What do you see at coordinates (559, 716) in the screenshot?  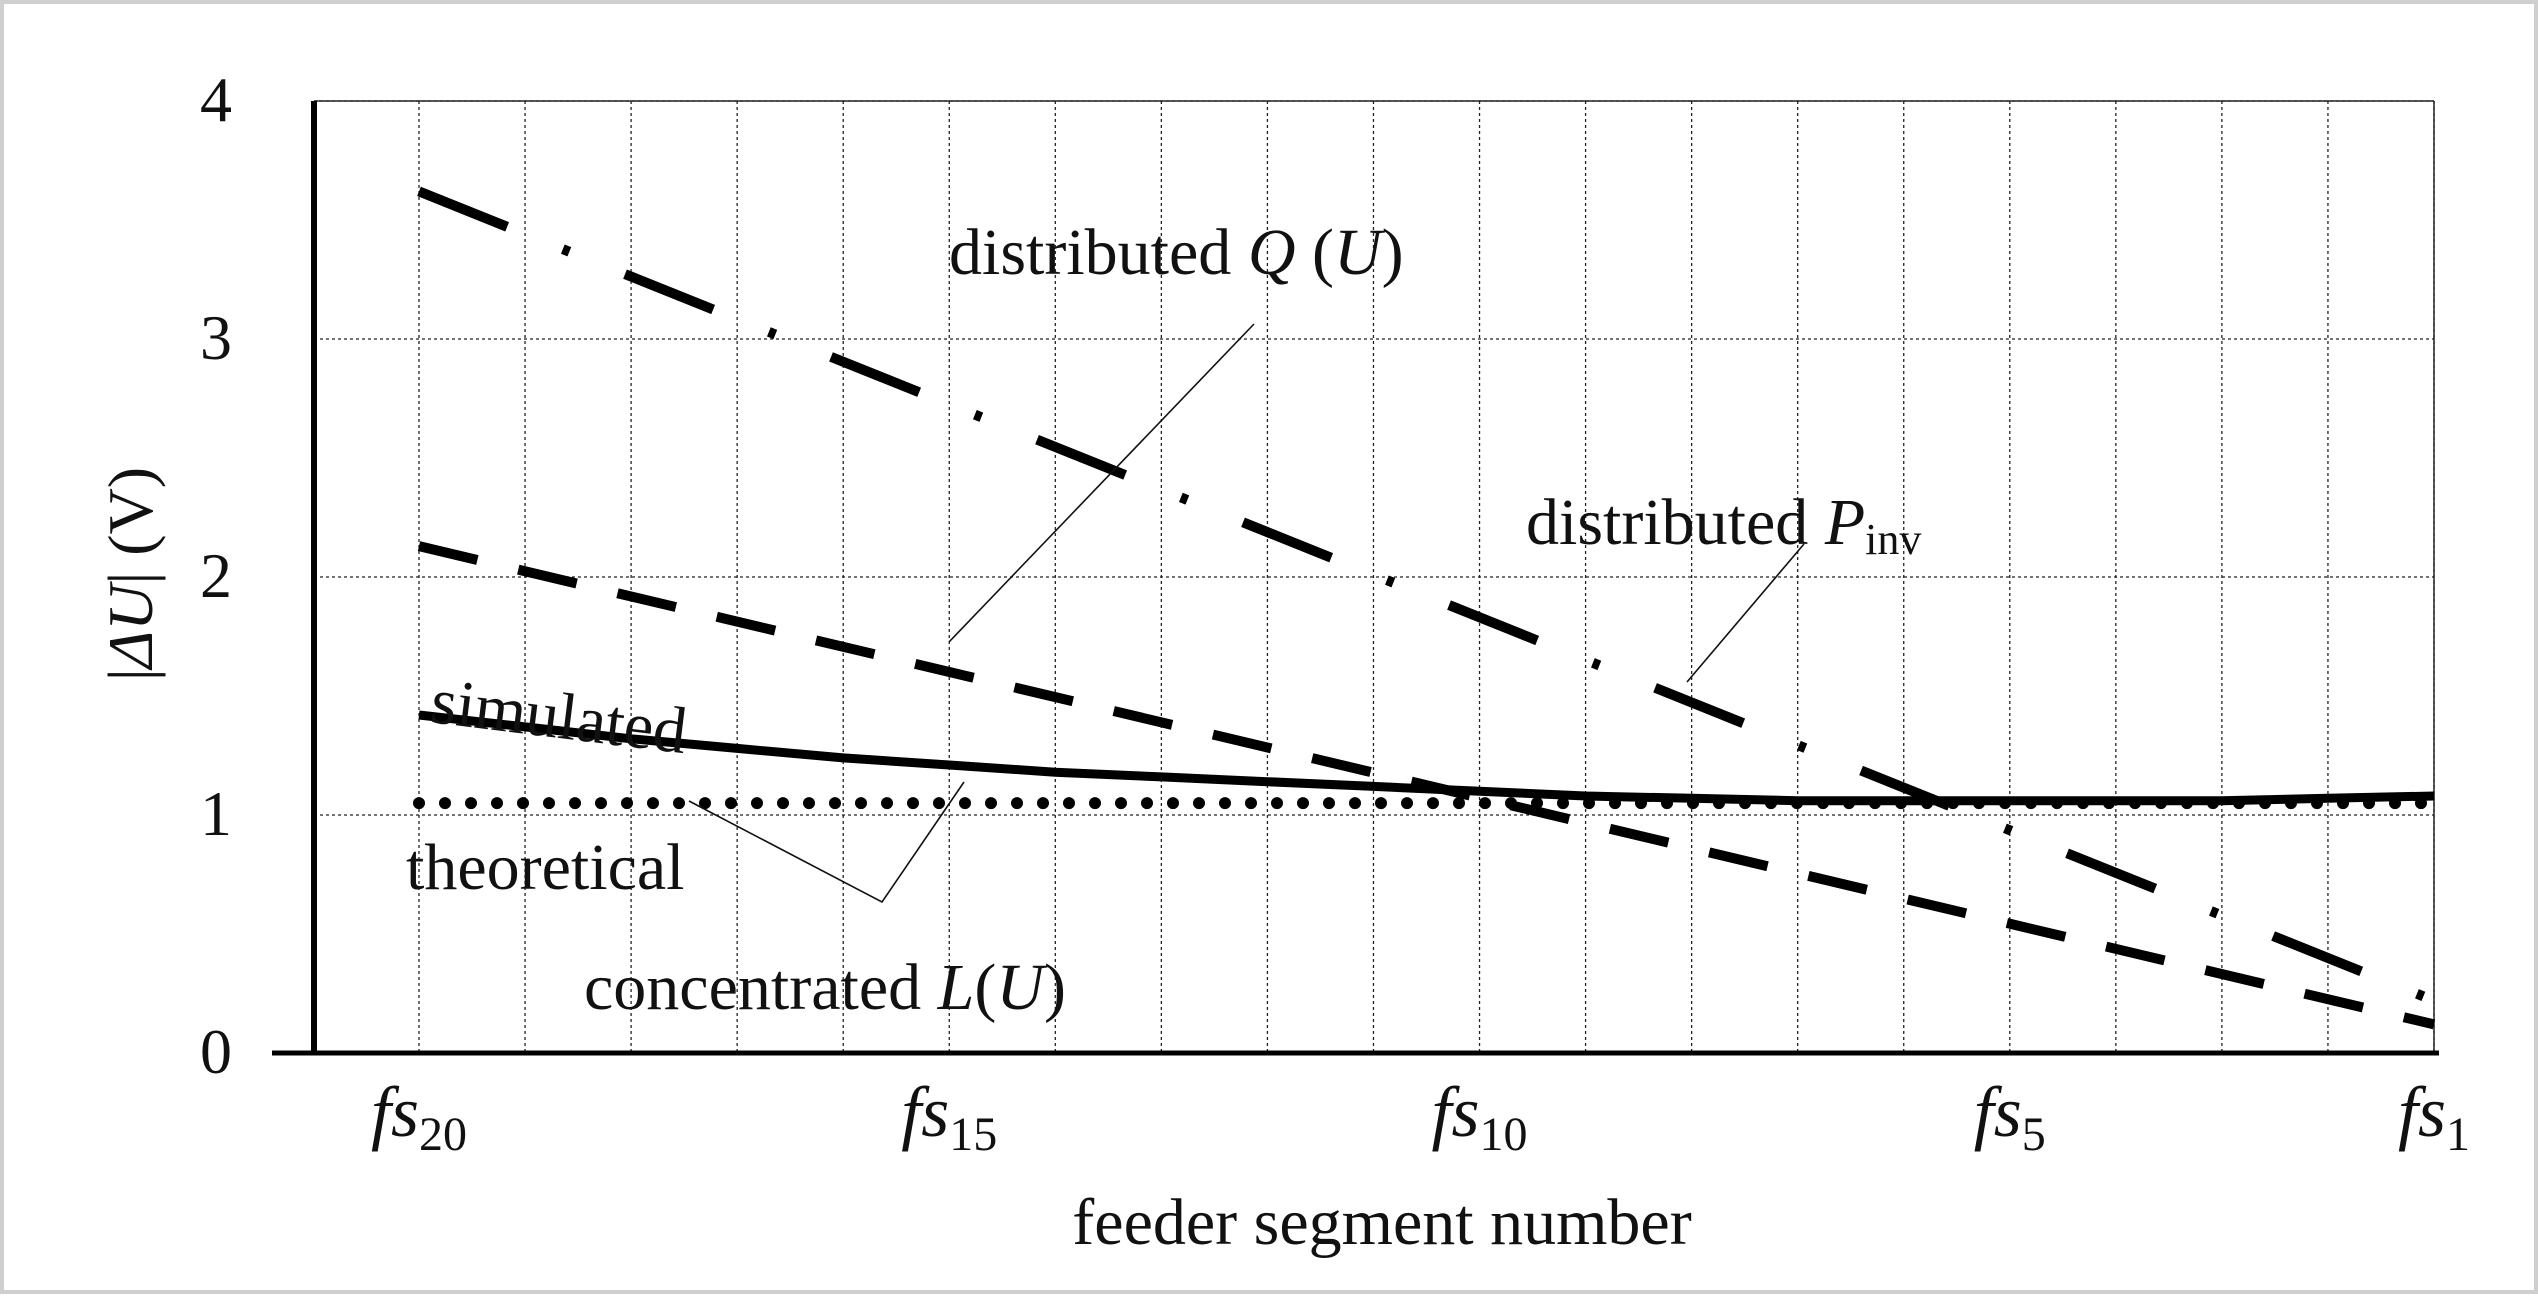 I see `label-simulated: simulated` at bounding box center [559, 716].